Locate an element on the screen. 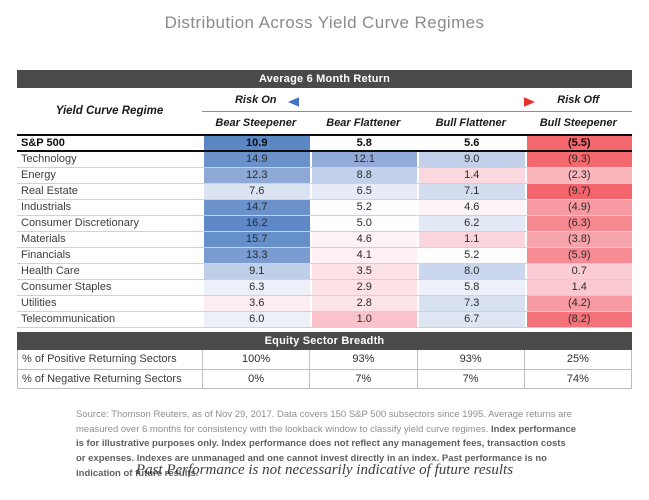  return-cell: (3.8) is located at coordinates (578, 239).